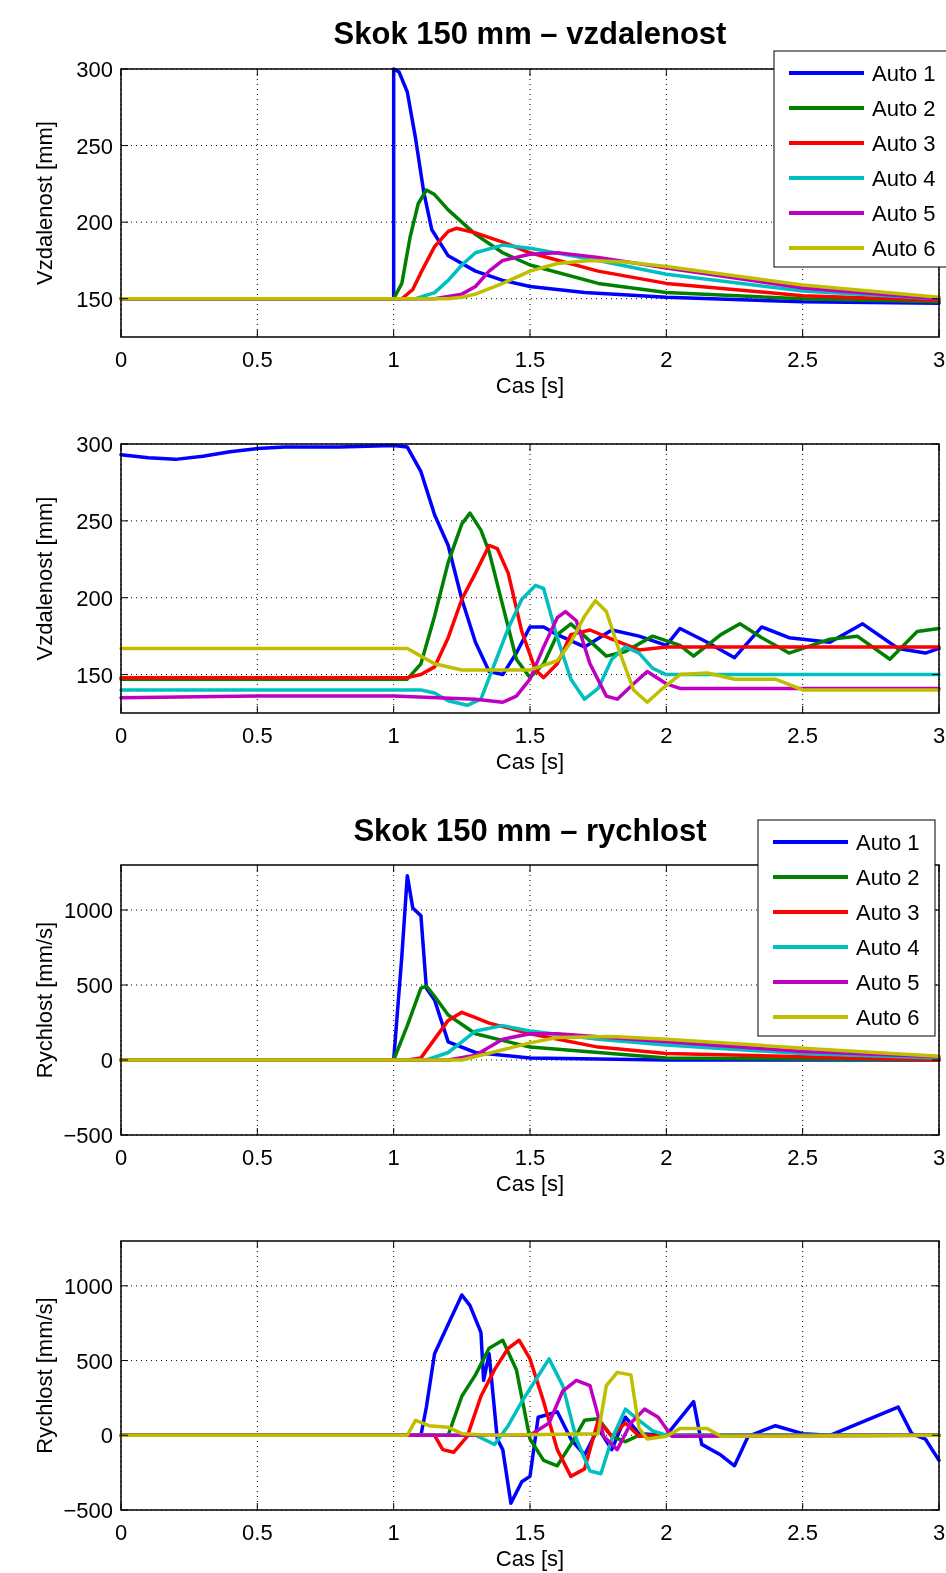  What do you see at coordinates (530, 830) in the screenshot?
I see `chart-title: Skok 150 mm – rychlost` at bounding box center [530, 830].